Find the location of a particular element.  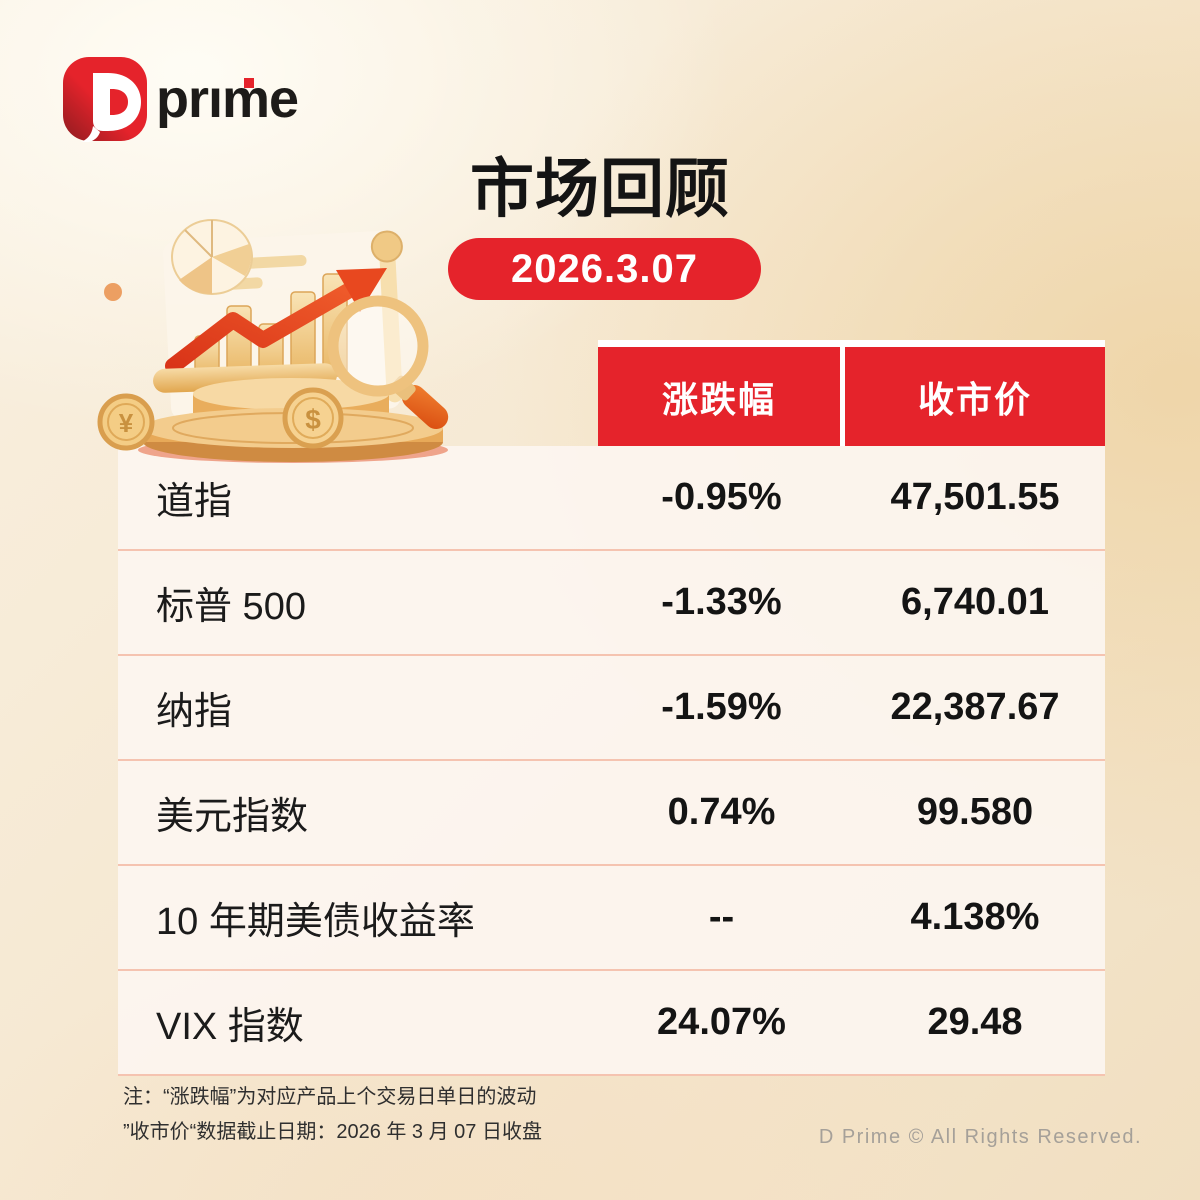

instrument-name: 纳指 is located at coordinates (194, 712).